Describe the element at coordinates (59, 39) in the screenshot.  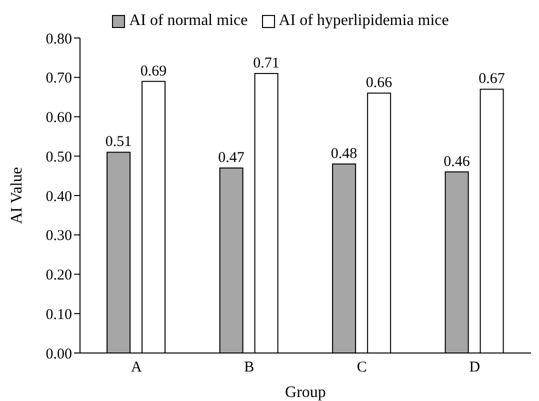
I see `y-tick-label: 0.80` at that location.